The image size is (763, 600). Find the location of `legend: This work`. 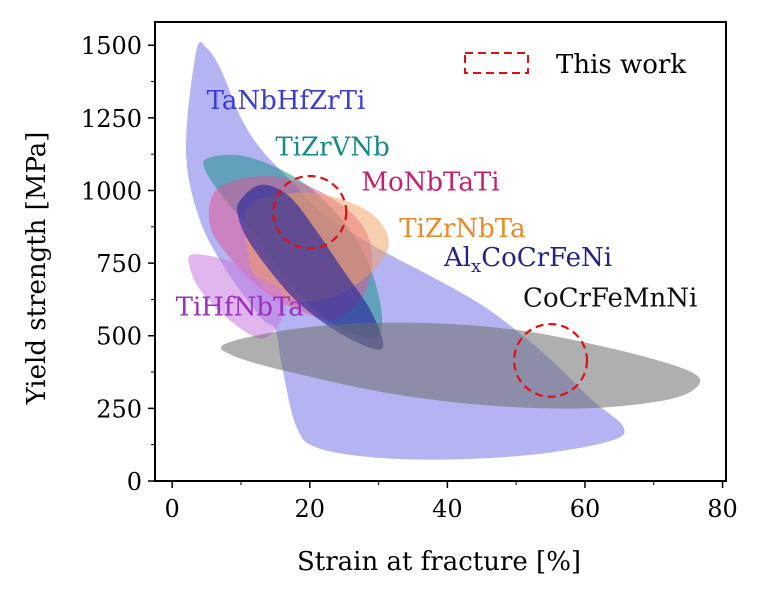

legend: This work is located at coordinates (575, 65).